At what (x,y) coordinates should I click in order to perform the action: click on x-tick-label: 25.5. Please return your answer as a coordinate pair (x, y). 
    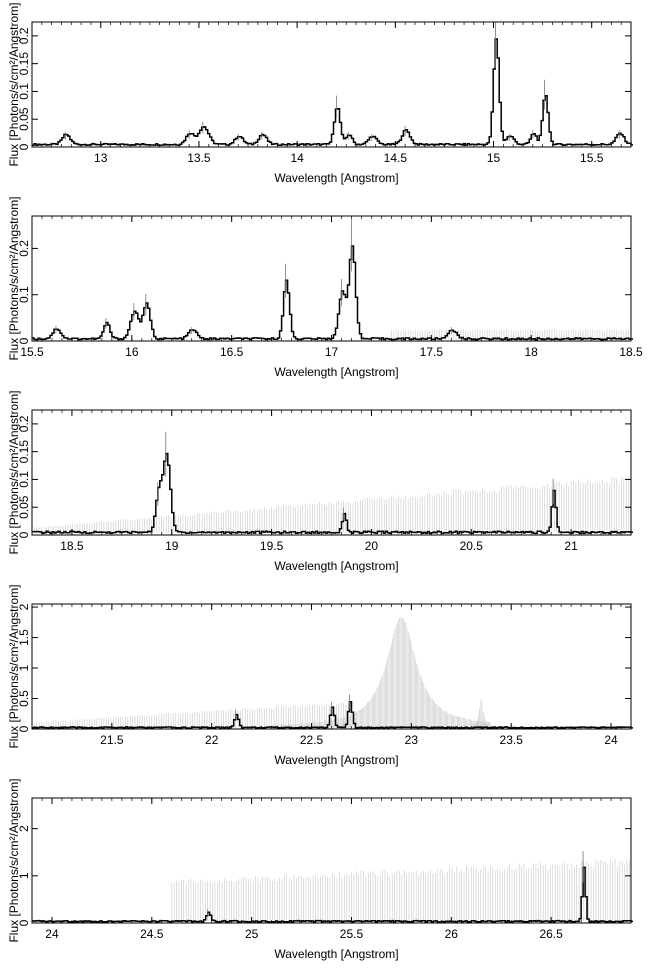
    Looking at the image, I should click on (352, 934).